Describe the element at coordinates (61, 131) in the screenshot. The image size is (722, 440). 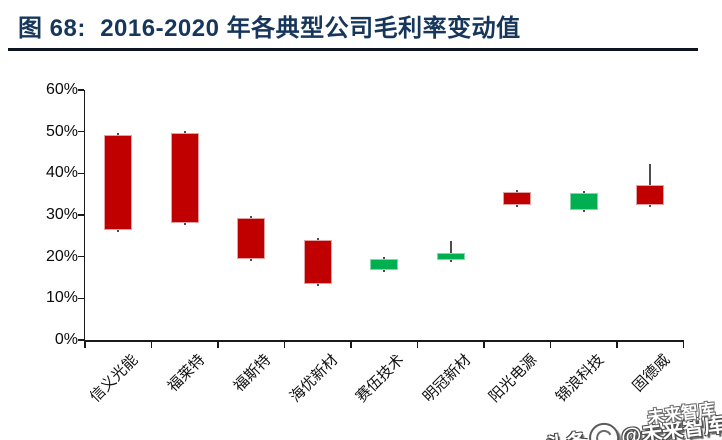
I see `y-axis-label: 50%` at that location.